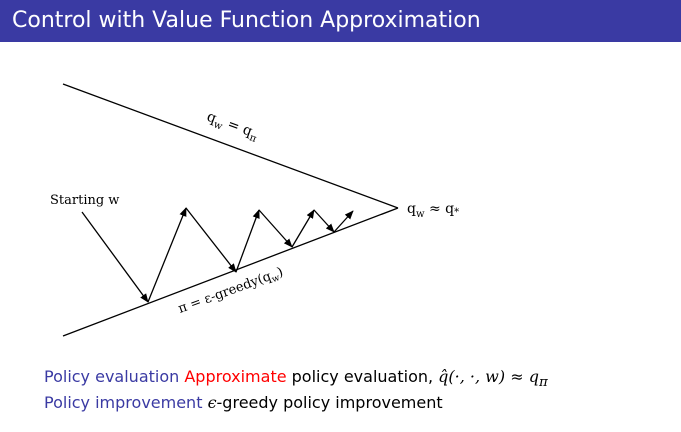 The height and width of the screenshot is (432, 681). Describe the element at coordinates (231, 292) in the screenshot. I see `policy-line-label: π = ε-greedy(qw)` at that location.